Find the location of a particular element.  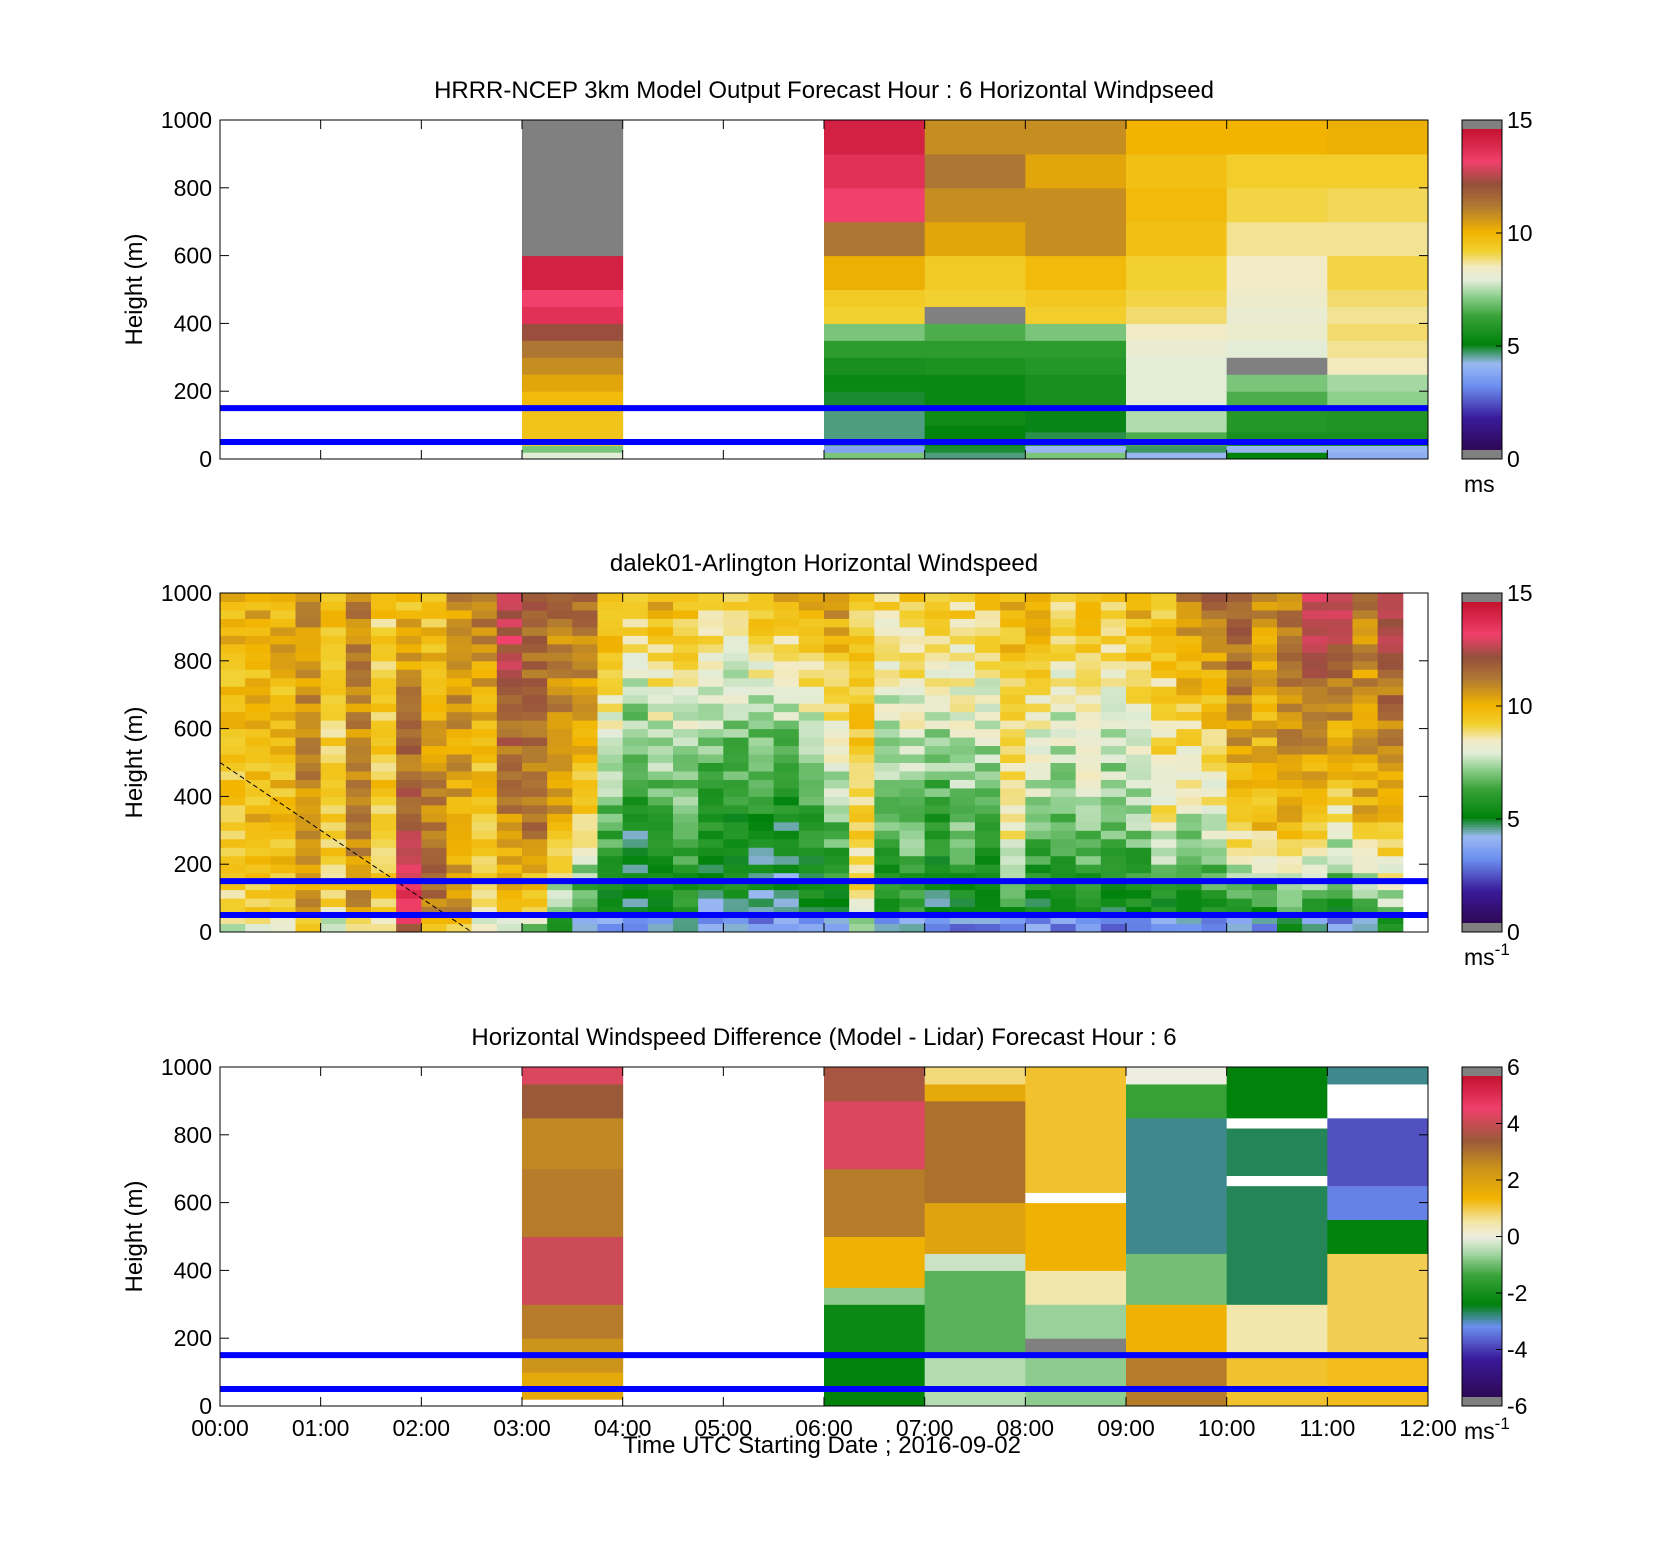

x-tick-label: 04:00 is located at coordinates (623, 1428).